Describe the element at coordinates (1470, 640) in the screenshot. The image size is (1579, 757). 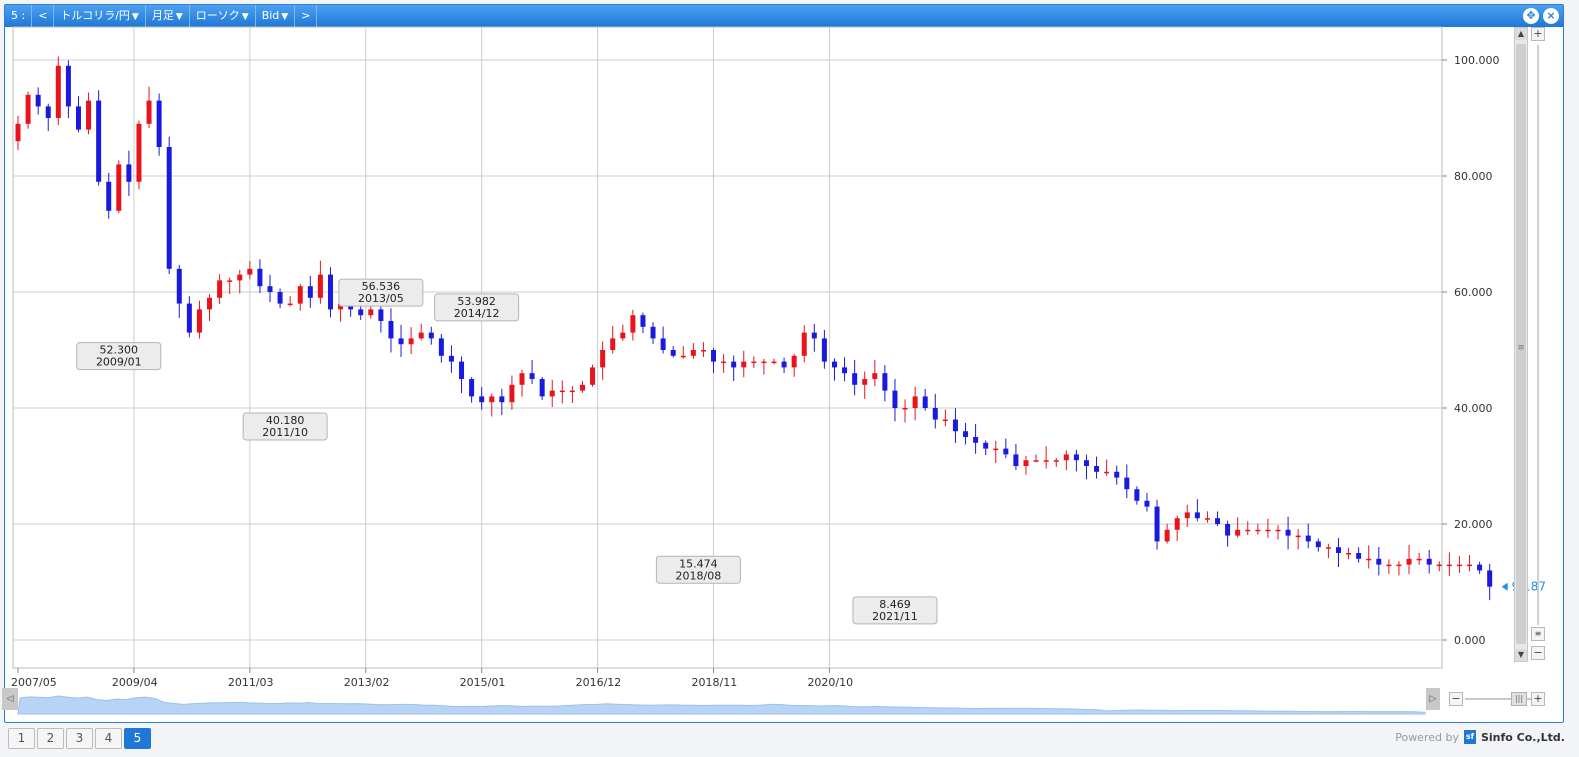
I see `y-tick-label: 0.000` at that location.